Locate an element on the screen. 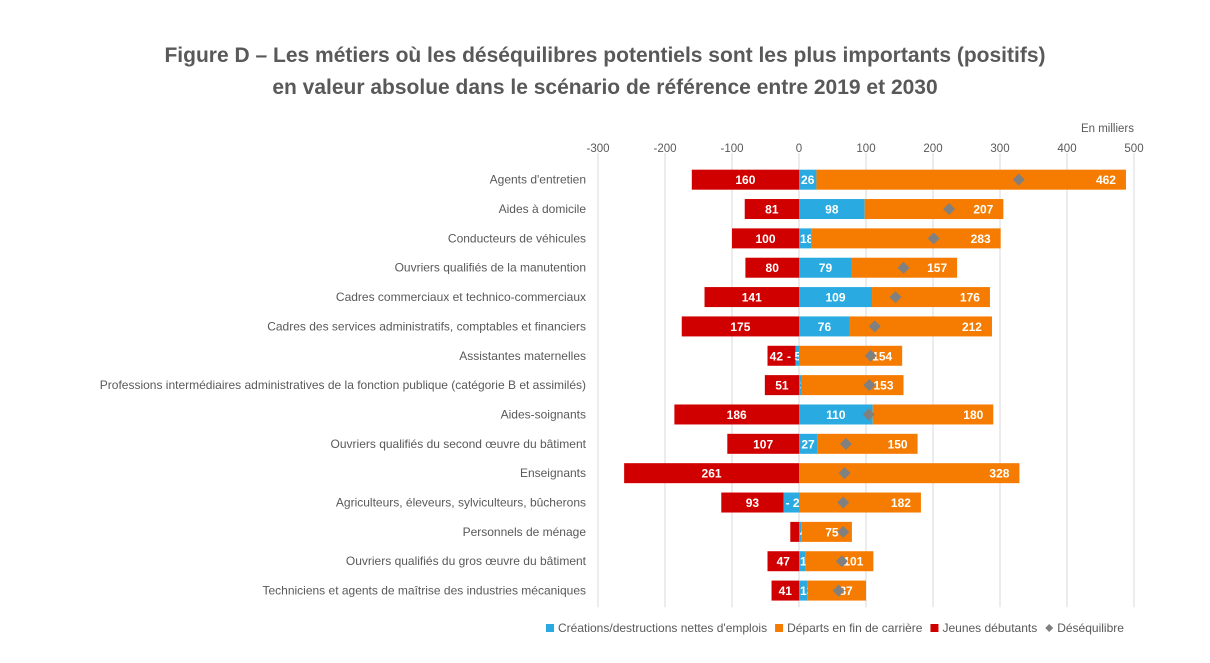 The width and height of the screenshot is (1210, 663). data-label-departs: 328 is located at coordinates (999, 474).